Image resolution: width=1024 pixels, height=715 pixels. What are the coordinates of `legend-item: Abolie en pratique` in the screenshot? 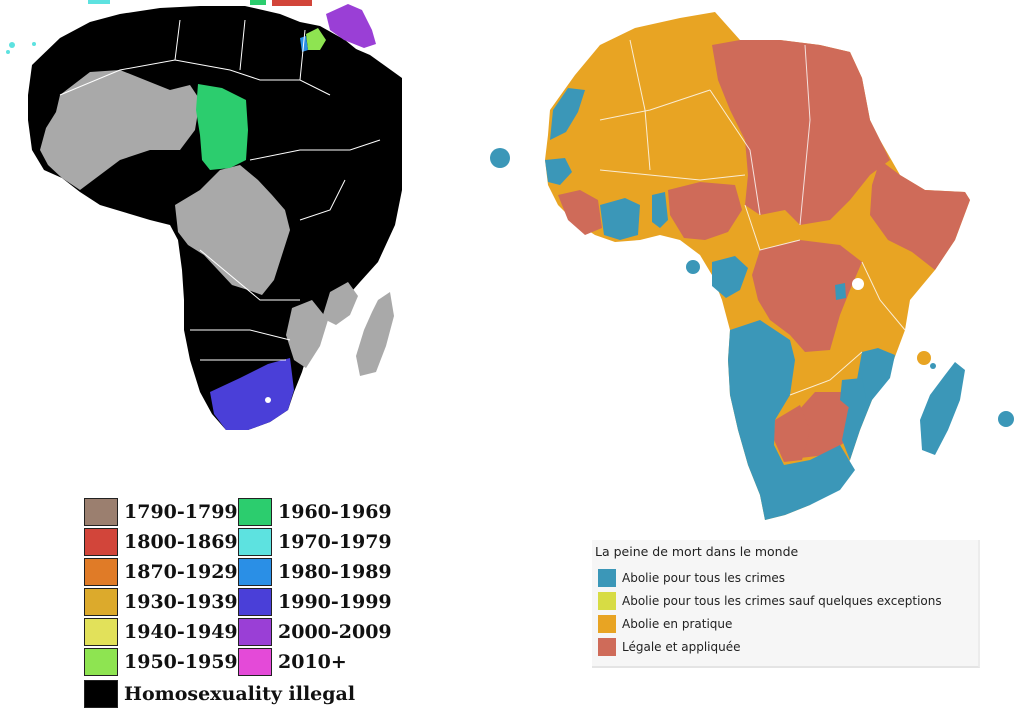 It's located at (665, 624).